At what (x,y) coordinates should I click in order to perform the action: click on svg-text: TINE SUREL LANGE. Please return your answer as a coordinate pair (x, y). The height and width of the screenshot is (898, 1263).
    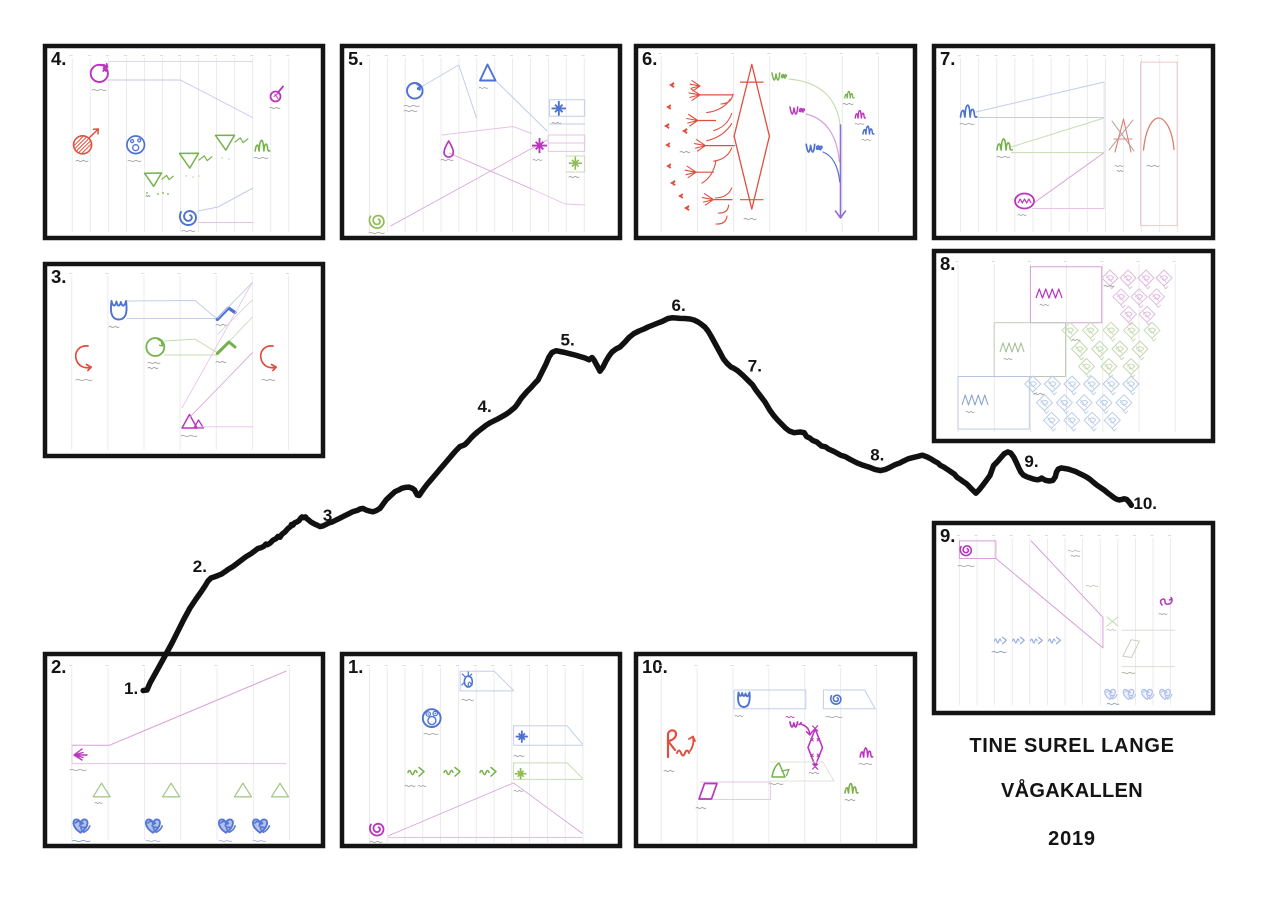
    Looking at the image, I should click on (1071, 746).